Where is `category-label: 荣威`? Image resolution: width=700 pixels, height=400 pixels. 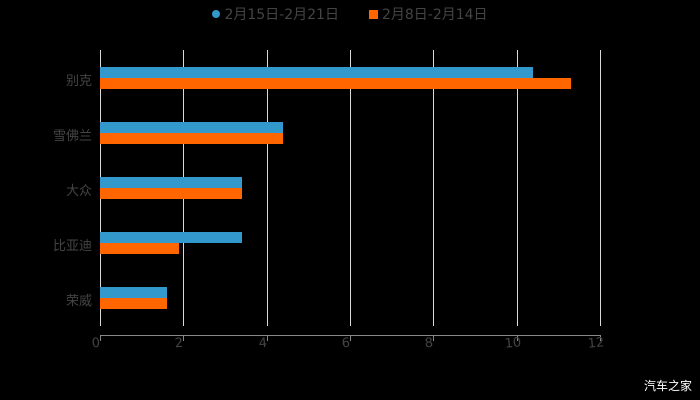 category-label: 荣威 is located at coordinates (78, 301).